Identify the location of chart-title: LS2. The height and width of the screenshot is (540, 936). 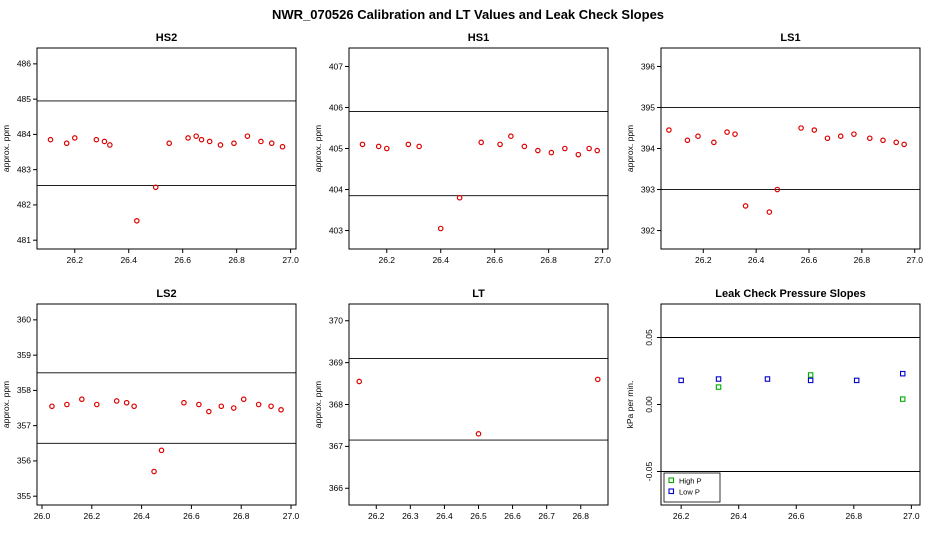
(166, 294).